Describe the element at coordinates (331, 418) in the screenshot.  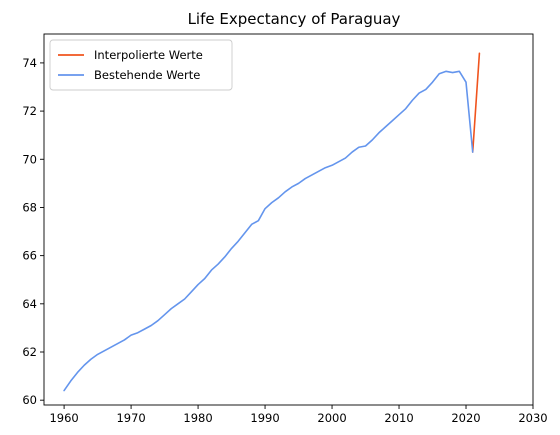
I see `x-tick-label: 2000` at that location.